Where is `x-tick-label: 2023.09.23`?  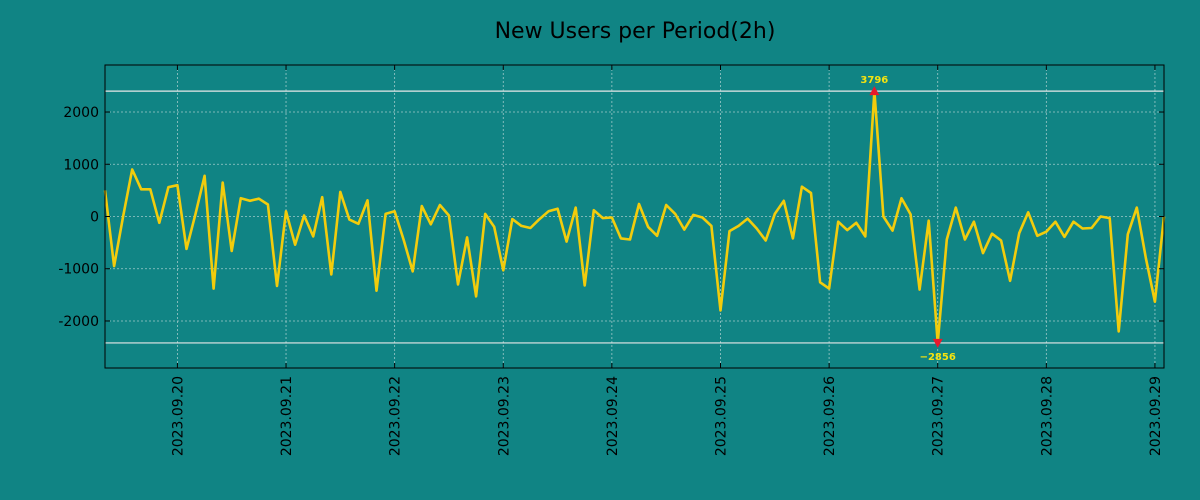
x-tick-label: 2023.09.23 is located at coordinates (504, 416).